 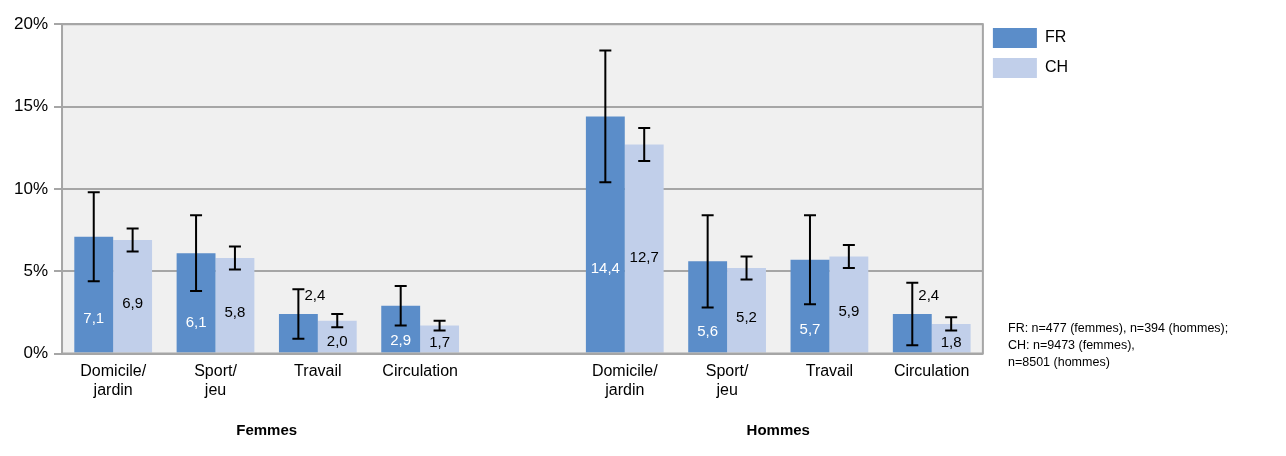 What do you see at coordinates (605, 268) in the screenshot?
I see `data-label: 14,4` at bounding box center [605, 268].